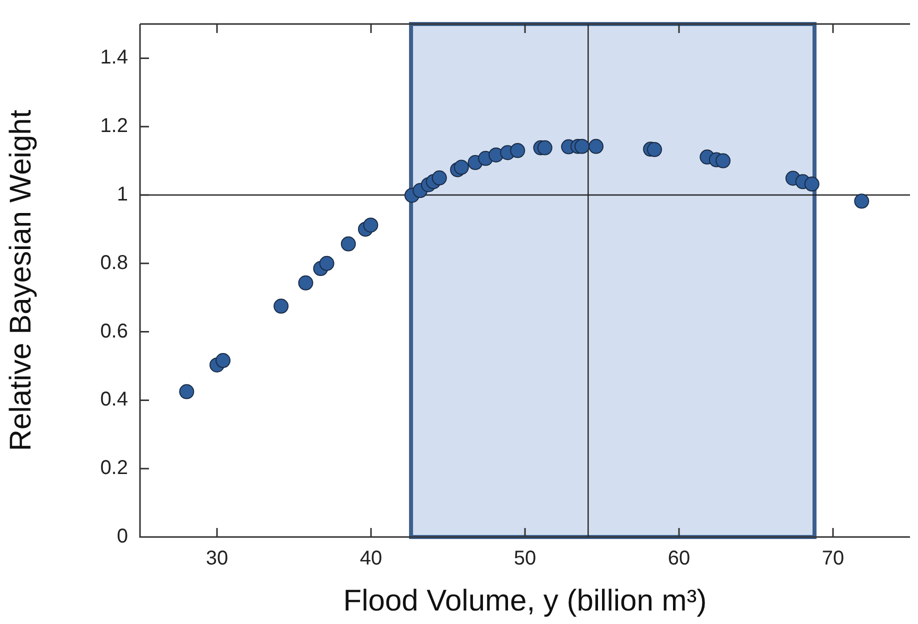  I want to click on y-axis-title: Relative Bayesian Weight, so click(21, 280).